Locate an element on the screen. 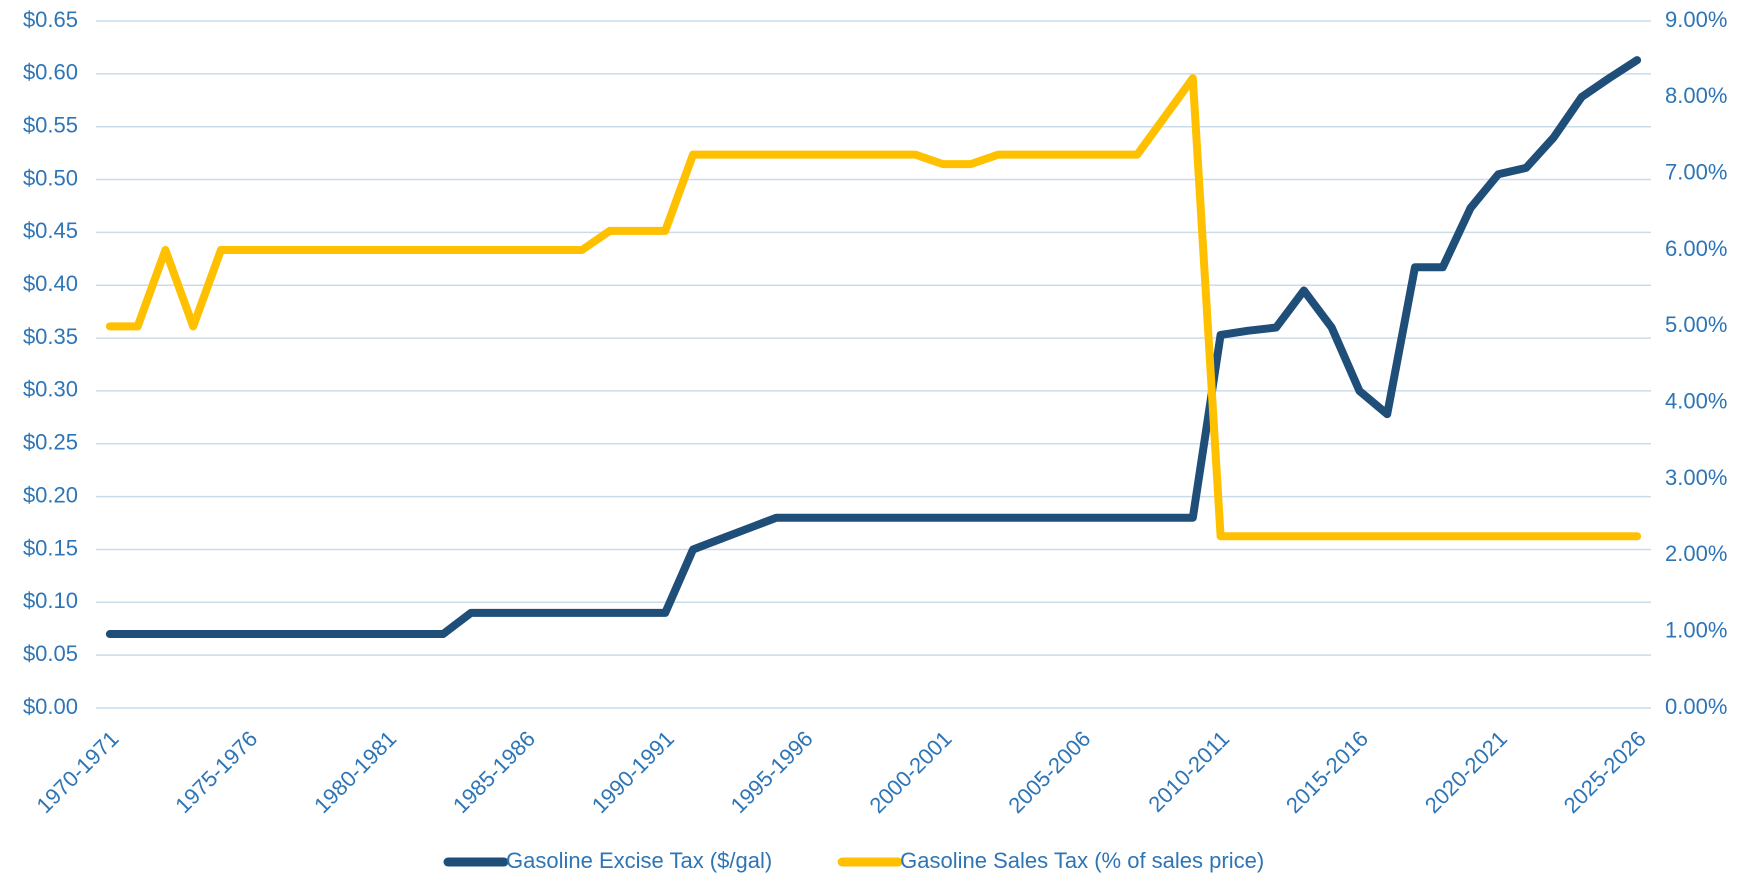  y-tick-label: $0.50 is located at coordinates (50, 177).